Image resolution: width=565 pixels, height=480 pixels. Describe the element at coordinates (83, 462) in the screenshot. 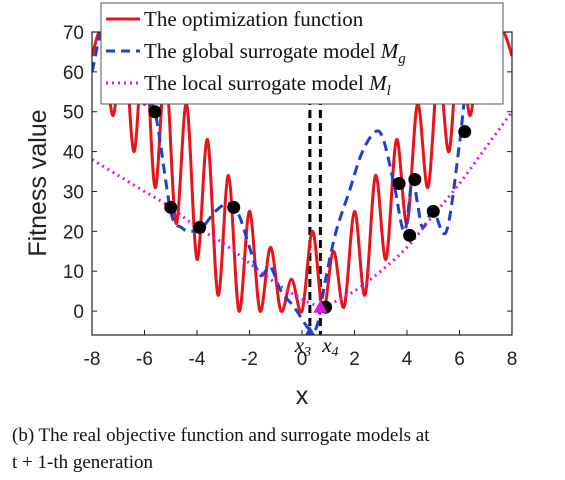

I see `caption-line-2: t + 1-th generation` at that location.